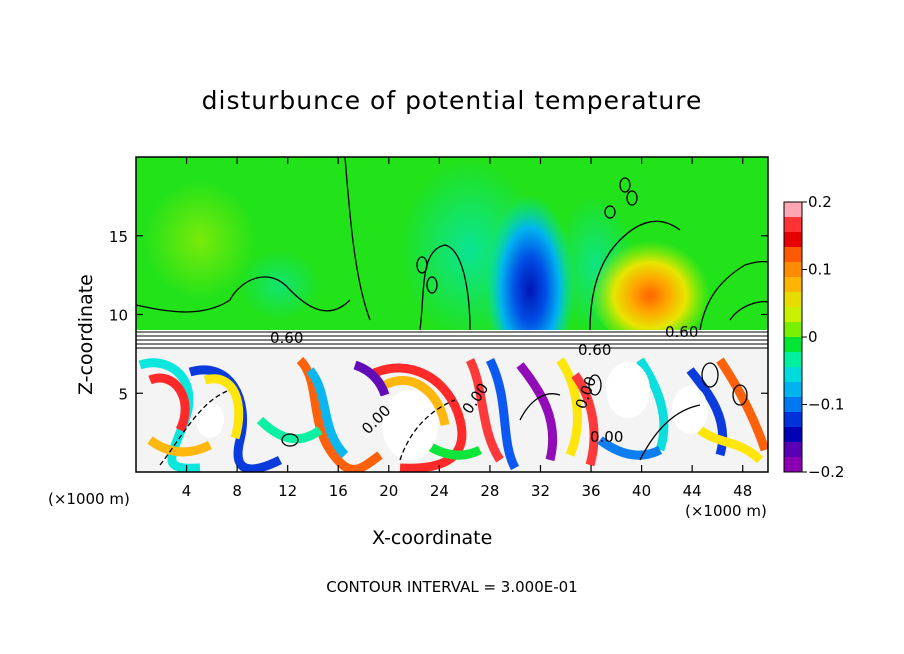 This screenshot has height=654, width=904. I want to click on x-tick-label: 20, so click(388, 491).